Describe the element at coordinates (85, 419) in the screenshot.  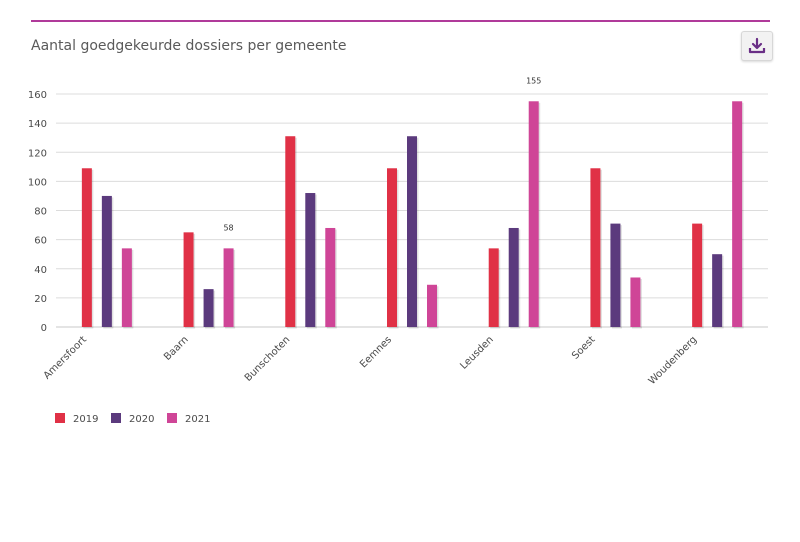
I see `legend-item-label: 2019` at that location.